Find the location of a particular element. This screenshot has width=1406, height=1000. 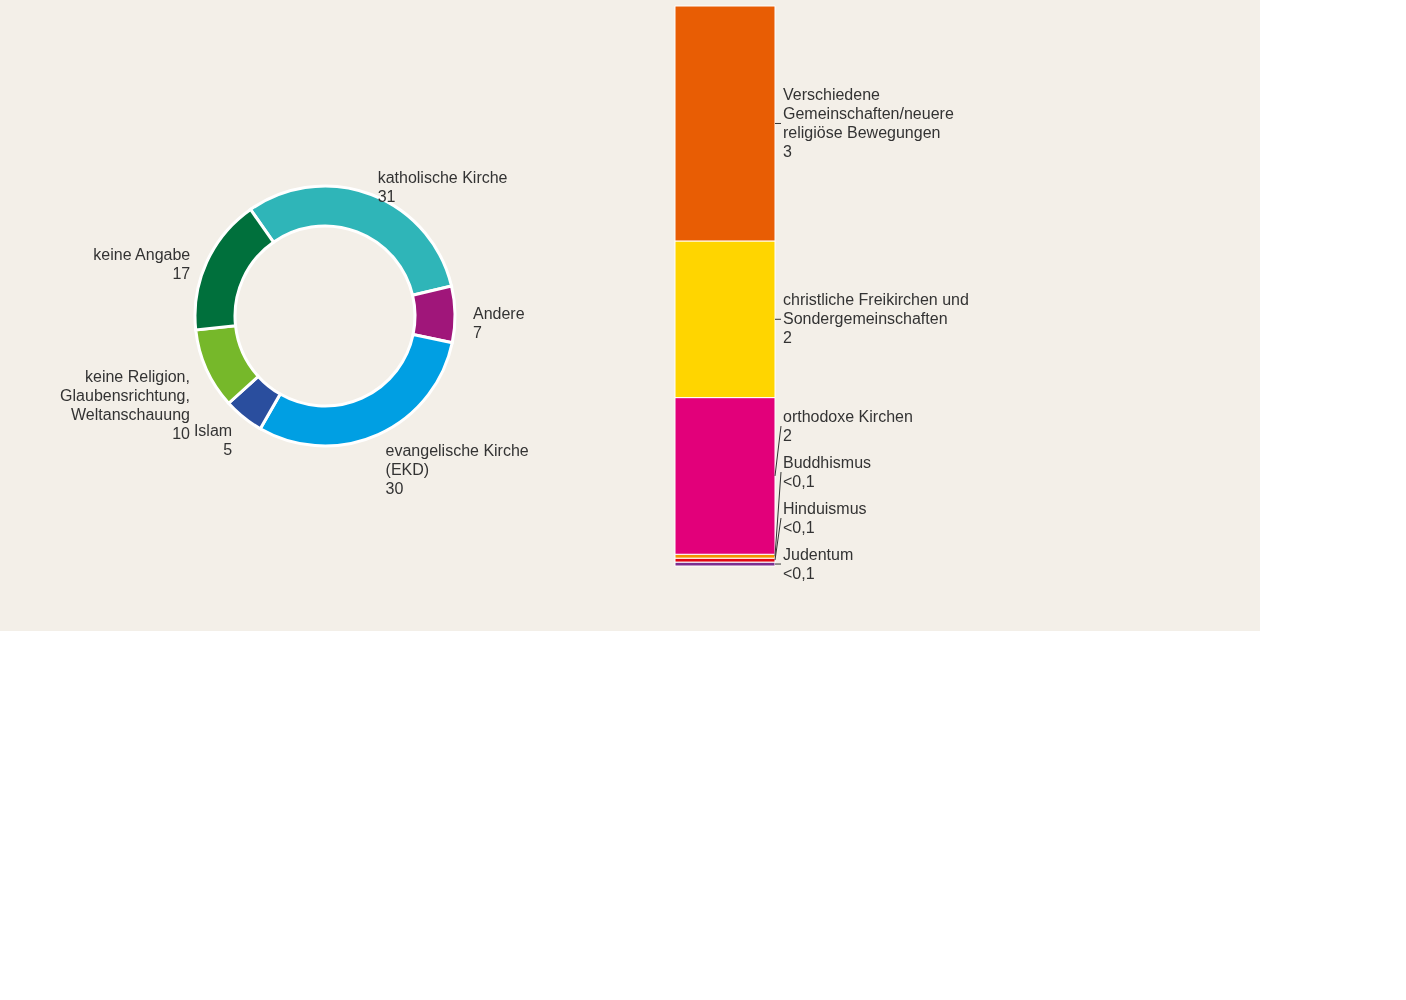

data-label: 10 is located at coordinates (181, 433).